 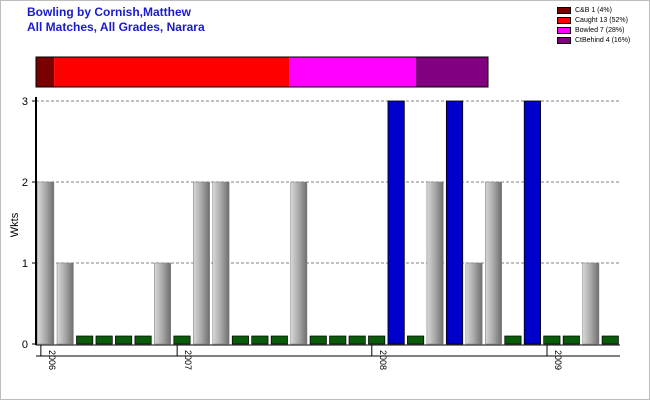 What do you see at coordinates (564, 20) in the screenshot?
I see `legend-swatch-caught` at bounding box center [564, 20].